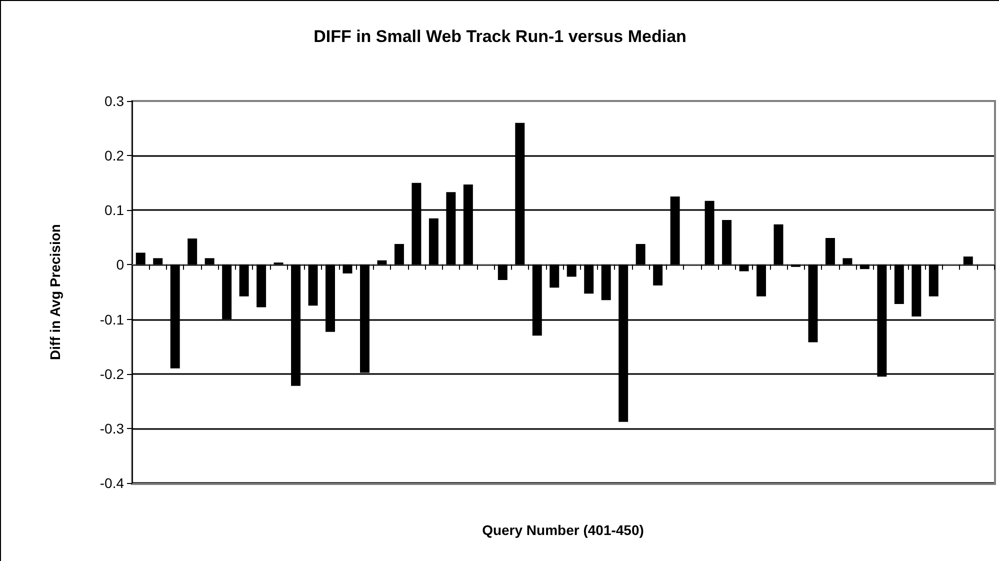 The width and height of the screenshot is (999, 561). Describe the element at coordinates (112, 374) in the screenshot. I see `y-tick-label: -0.2` at that location.